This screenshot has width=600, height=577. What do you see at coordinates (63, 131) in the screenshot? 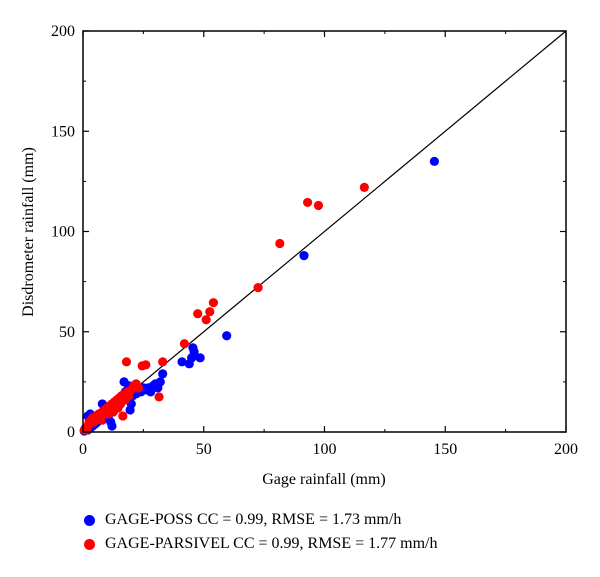
I see `y-tick-label-3: 150` at bounding box center [63, 131].